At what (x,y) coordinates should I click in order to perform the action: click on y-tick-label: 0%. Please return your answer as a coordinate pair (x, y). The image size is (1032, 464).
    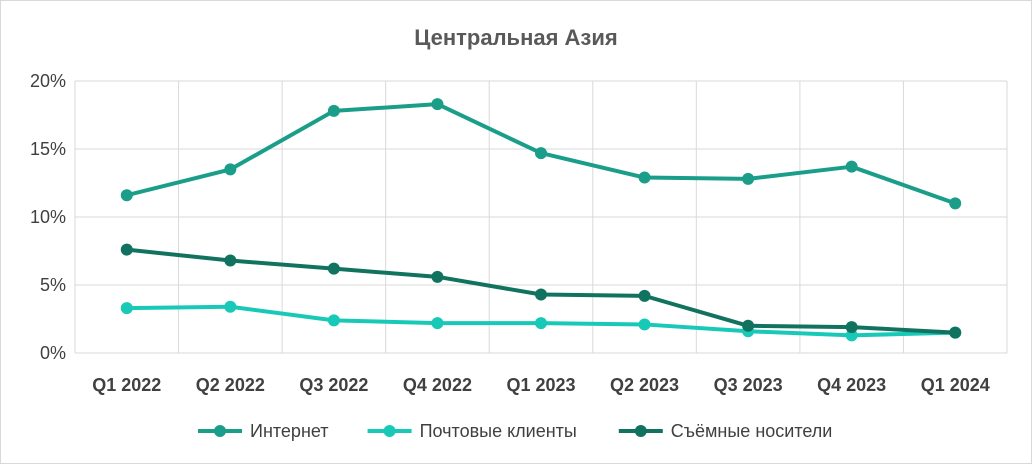
    Looking at the image, I should click on (53, 353).